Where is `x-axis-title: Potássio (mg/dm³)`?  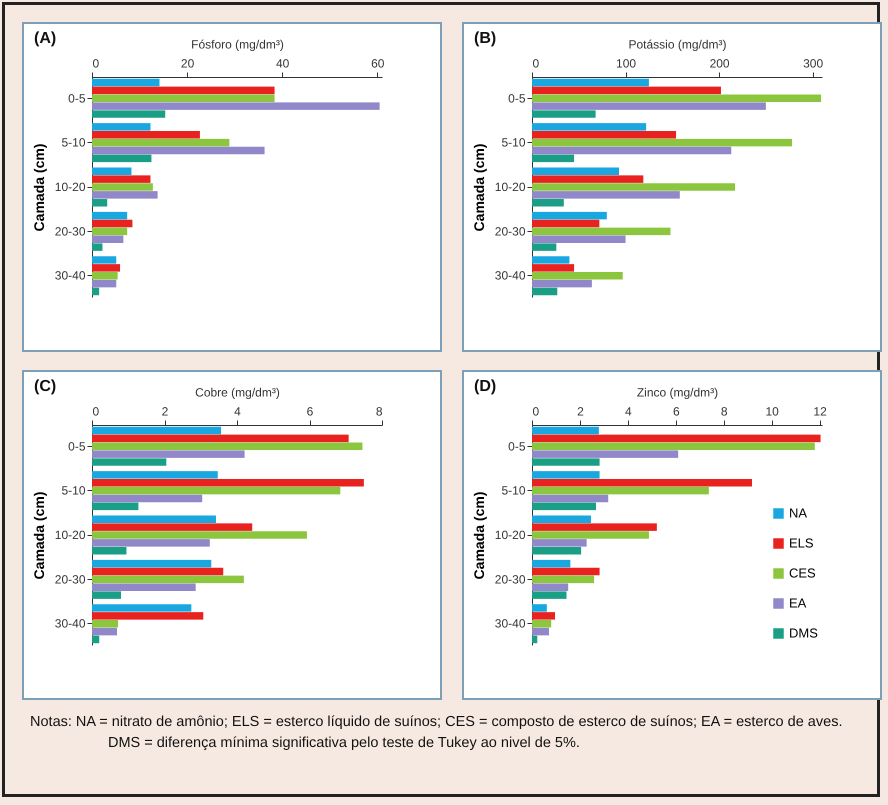 x-axis-title: Potássio (mg/dm³) is located at coordinates (677, 45).